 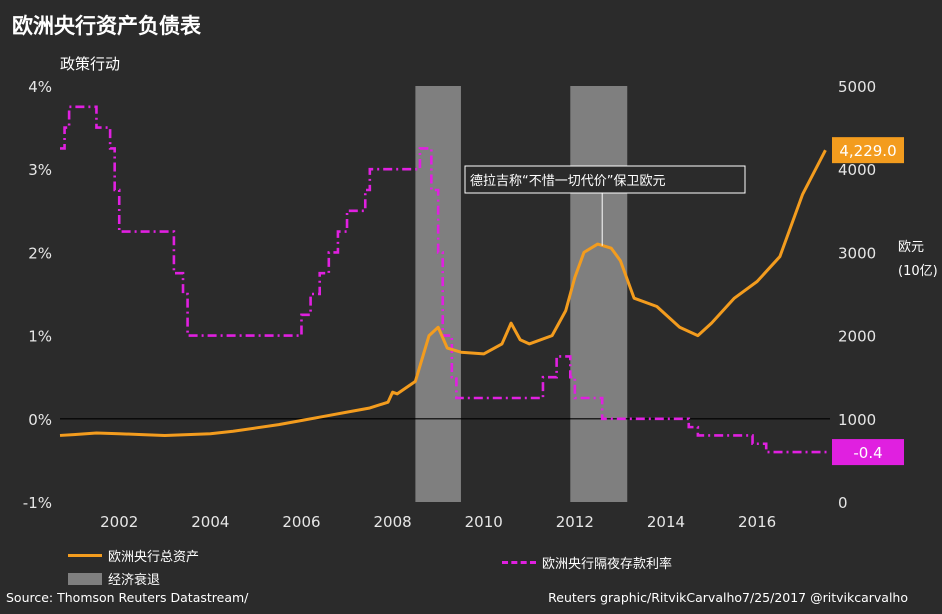 What do you see at coordinates (911, 247) in the screenshot?
I see `right-axis-unit-line1: 欧元` at bounding box center [911, 247].